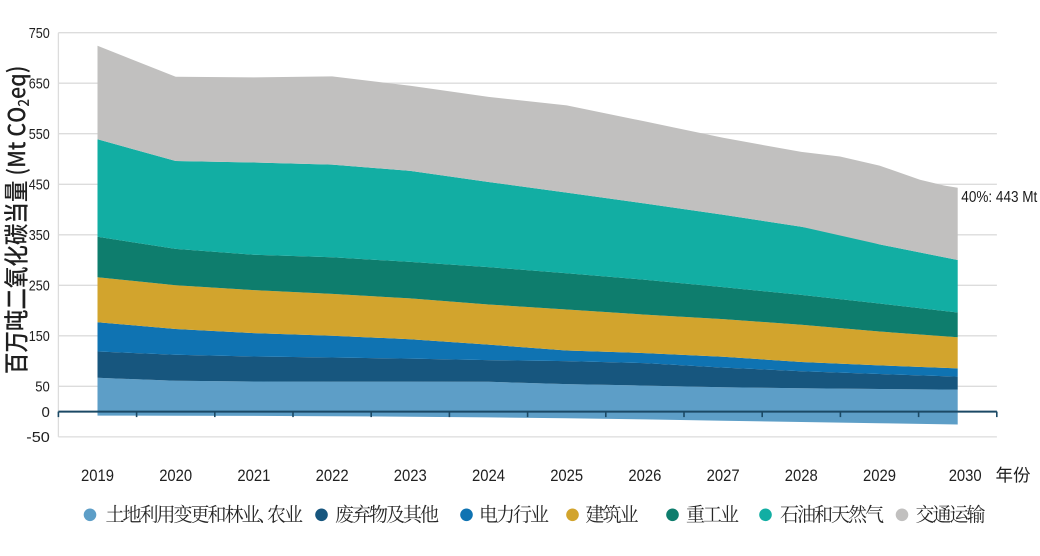 Image resolution: width=1040 pixels, height=556 pixels. What do you see at coordinates (488, 475) in the screenshot?
I see `svg-text: 2024` at bounding box center [488, 475].